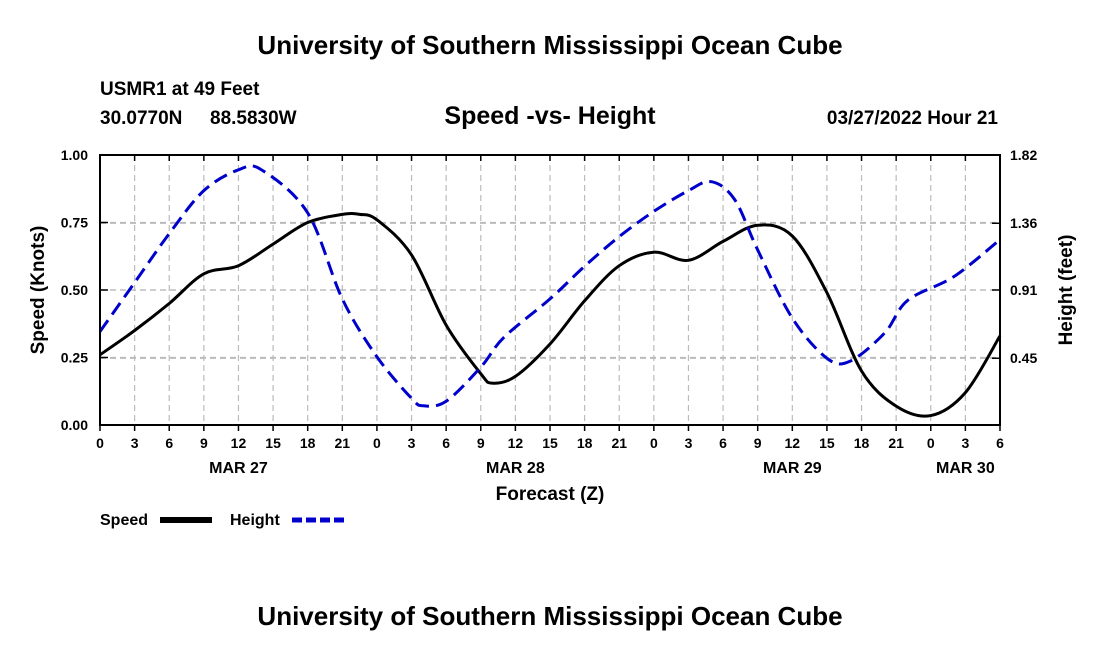  What do you see at coordinates (238, 468) in the screenshot?
I see `x-date-label: MAR 27` at bounding box center [238, 468].